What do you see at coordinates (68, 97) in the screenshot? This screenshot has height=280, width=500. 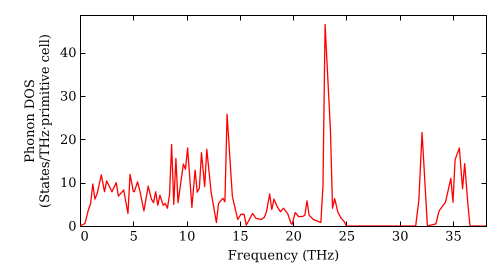 I see `y-tick-label: 30` at bounding box center [68, 97].